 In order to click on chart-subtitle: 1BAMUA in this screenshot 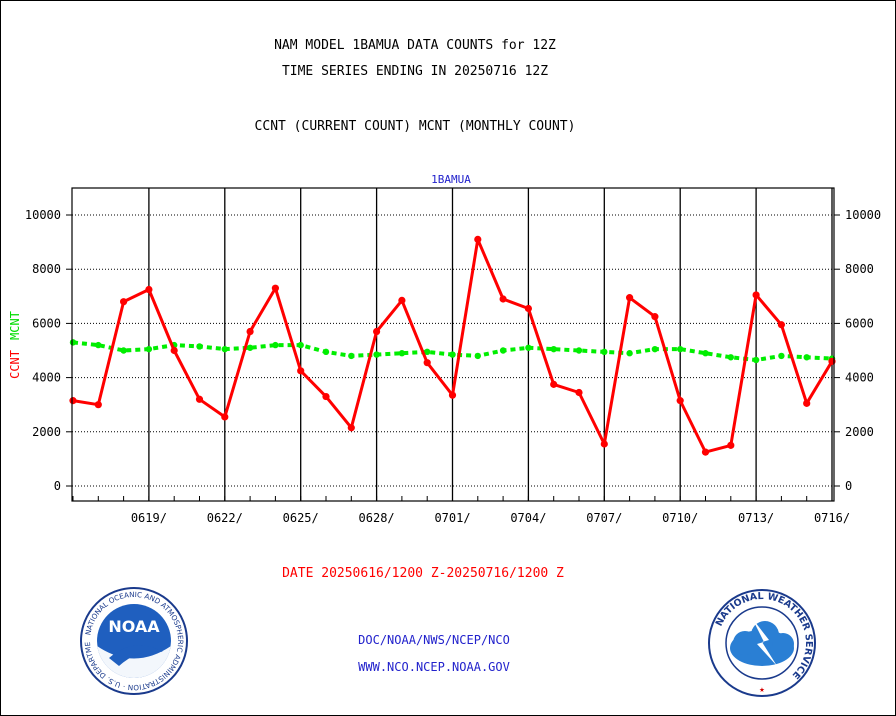, I will do `click(451, 179)`.